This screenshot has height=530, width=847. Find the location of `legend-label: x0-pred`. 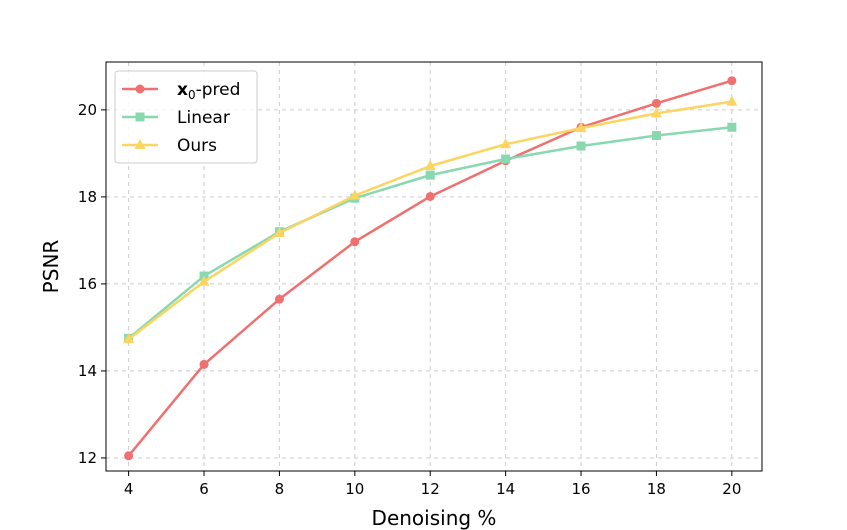

legend-label: x0-pred is located at coordinates (208, 91).